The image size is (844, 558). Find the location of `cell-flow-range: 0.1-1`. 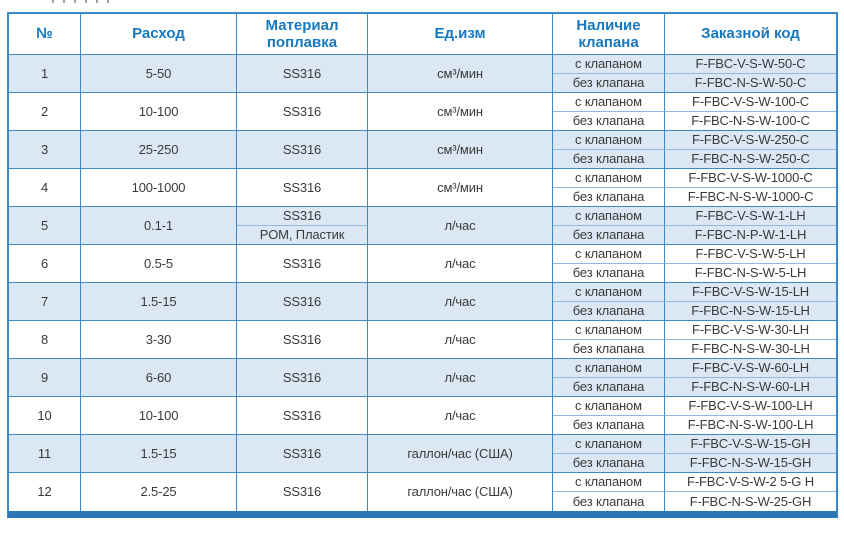

cell-flow-range: 0.1-1 is located at coordinates (159, 226).